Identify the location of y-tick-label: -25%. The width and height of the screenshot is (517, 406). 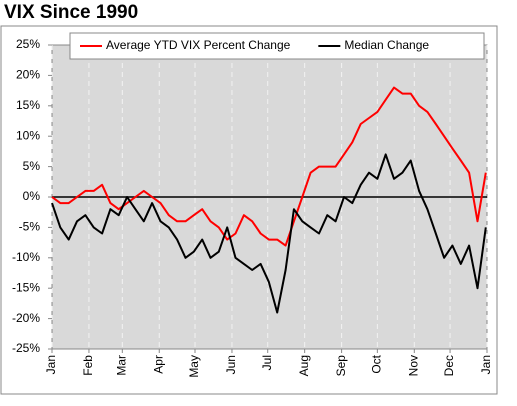
(26, 348).